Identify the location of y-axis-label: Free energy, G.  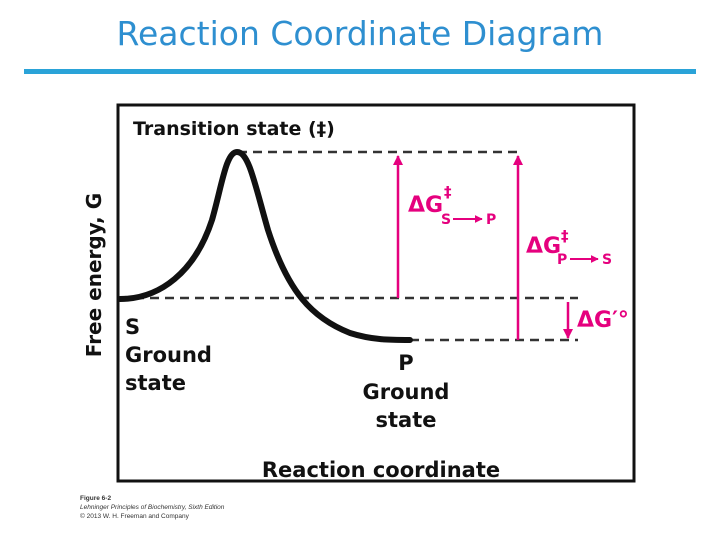
(94, 275).